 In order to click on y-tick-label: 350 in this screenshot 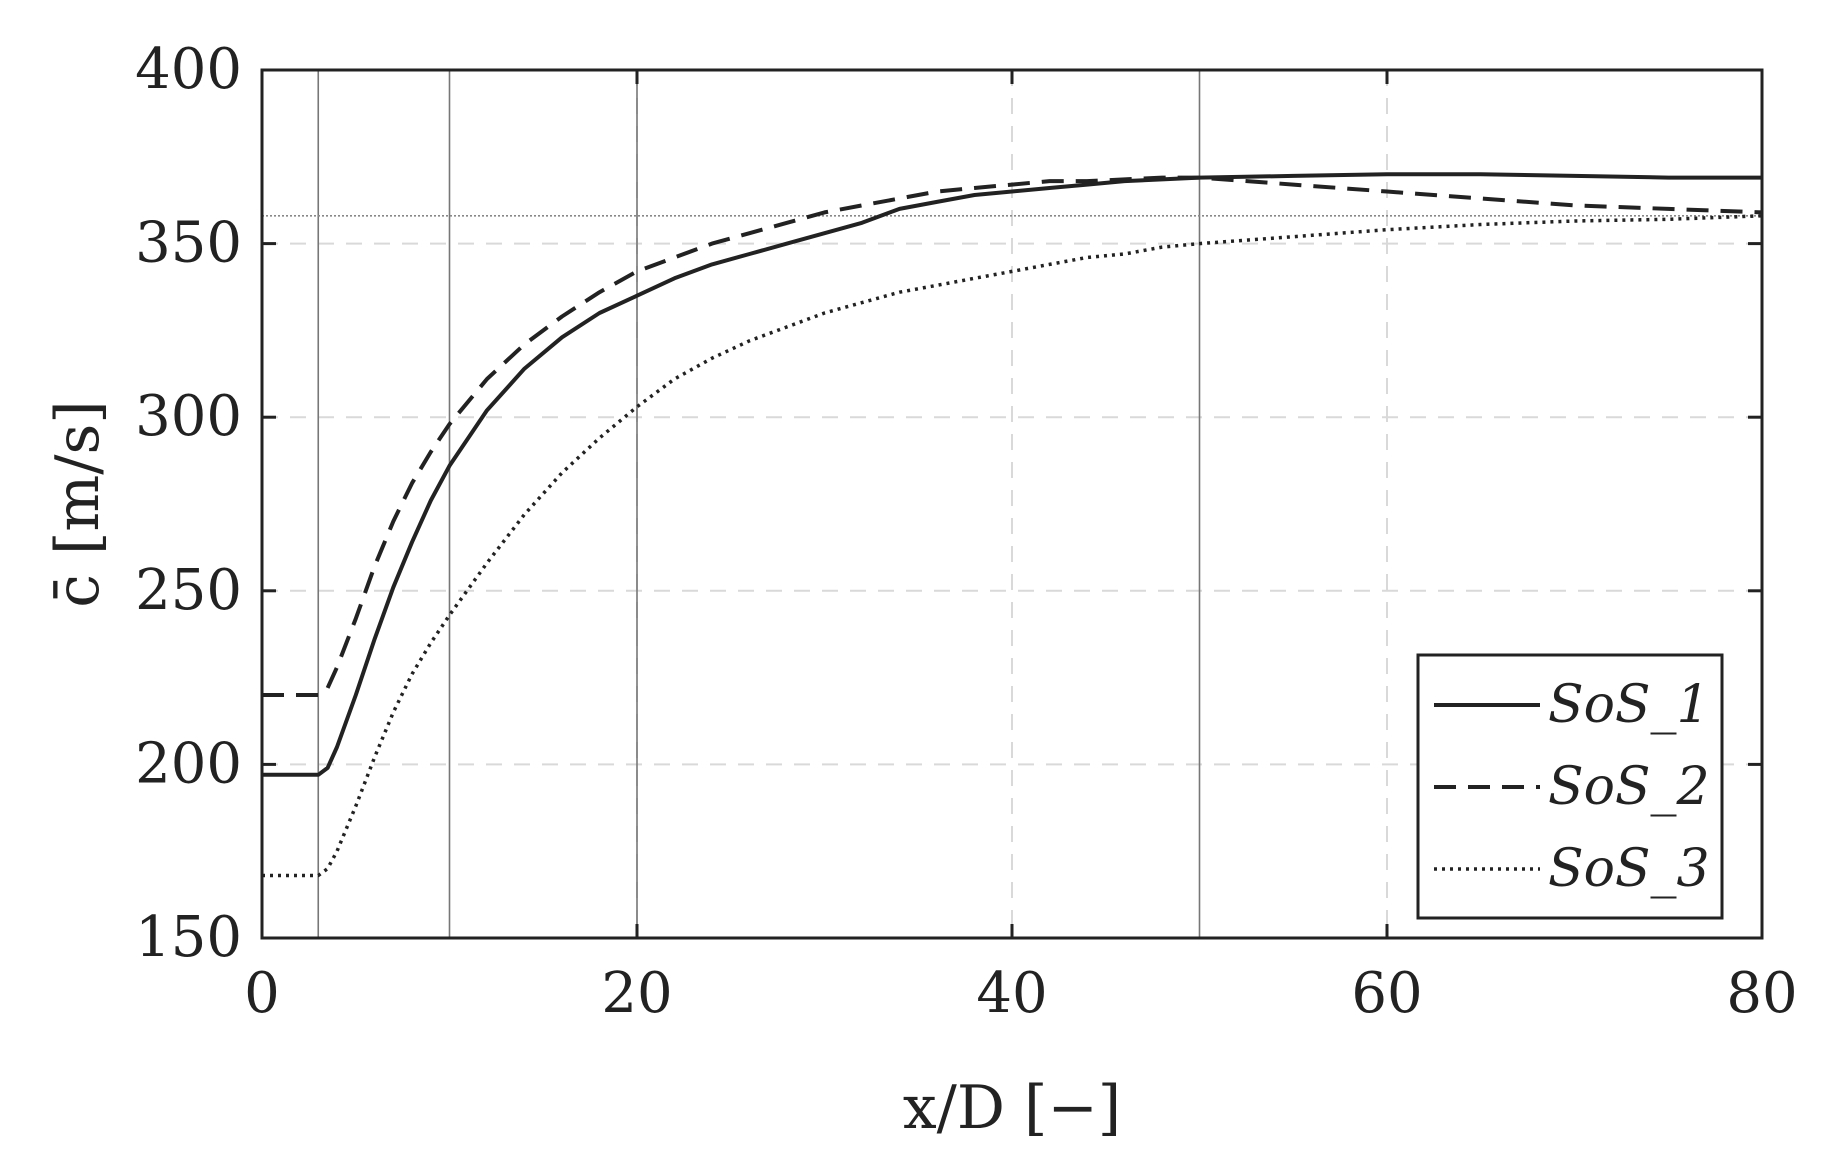, I will do `click(188, 243)`.